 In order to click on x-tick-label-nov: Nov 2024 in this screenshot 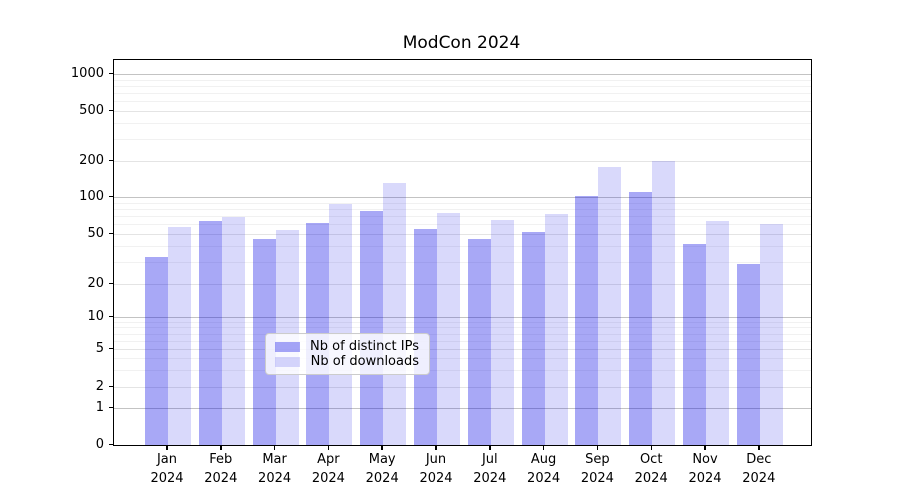, I will do `click(705, 469)`.